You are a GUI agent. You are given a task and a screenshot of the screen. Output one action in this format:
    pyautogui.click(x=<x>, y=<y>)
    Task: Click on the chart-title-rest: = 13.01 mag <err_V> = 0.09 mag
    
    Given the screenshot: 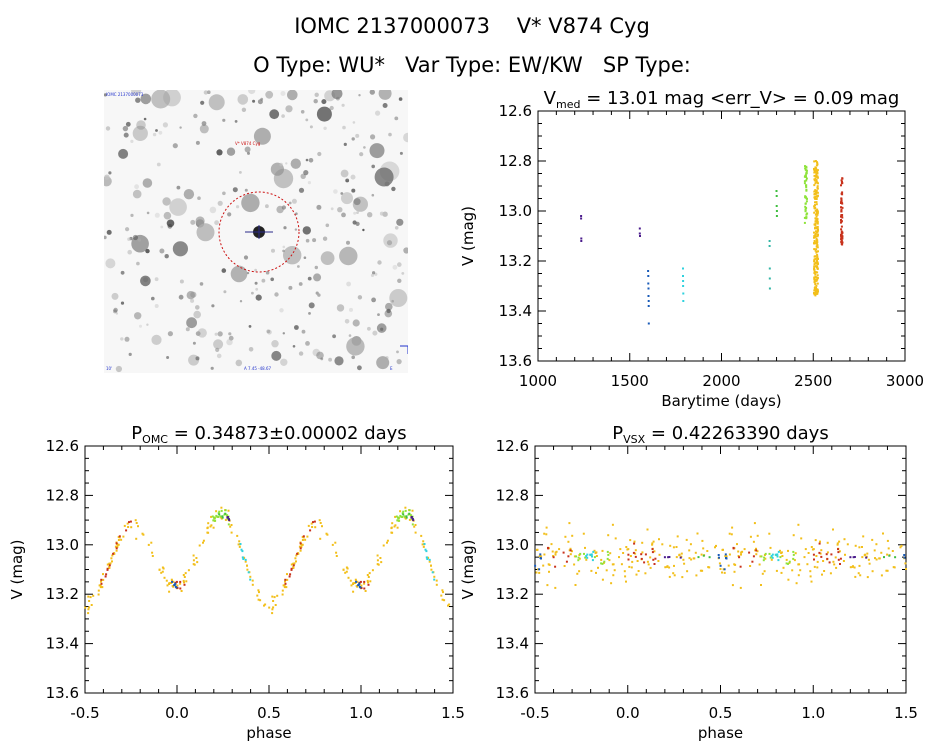 What is the action you would take?
    pyautogui.click(x=739, y=98)
    